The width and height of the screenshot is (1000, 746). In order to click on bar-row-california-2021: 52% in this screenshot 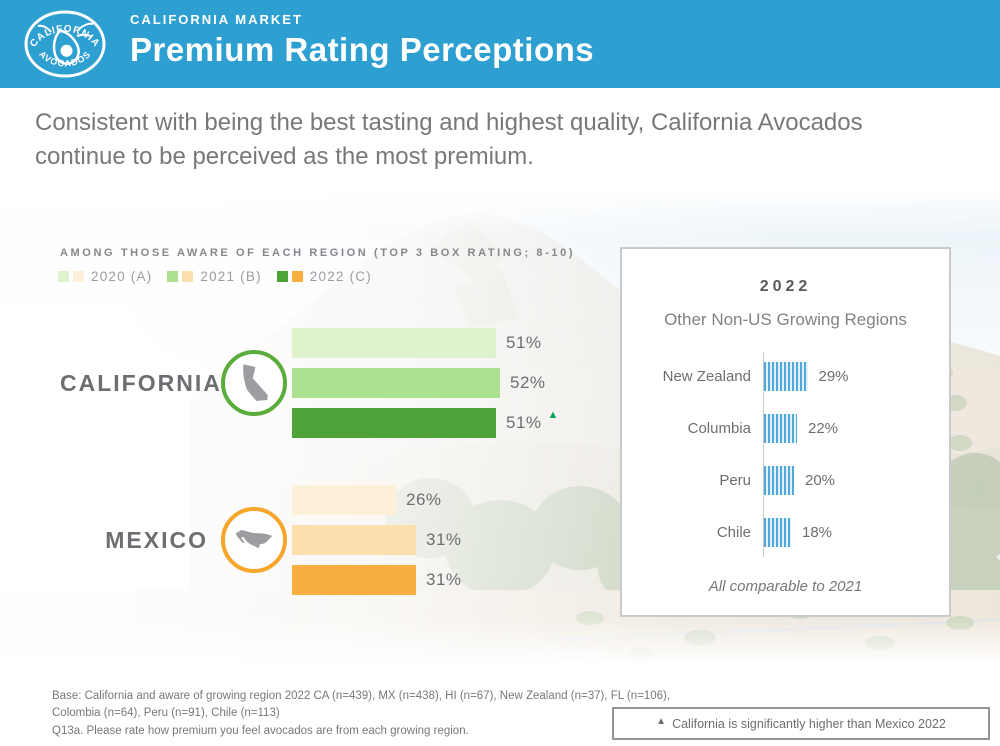, I will do `click(425, 383)`.